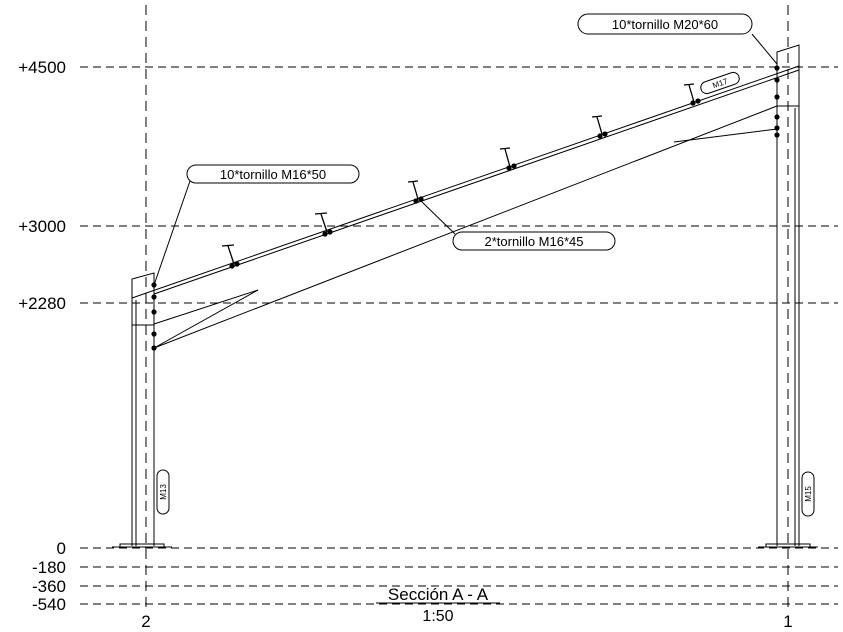  What do you see at coordinates (725, 135) in the screenshot?
I see `right-haunch` at bounding box center [725, 135].